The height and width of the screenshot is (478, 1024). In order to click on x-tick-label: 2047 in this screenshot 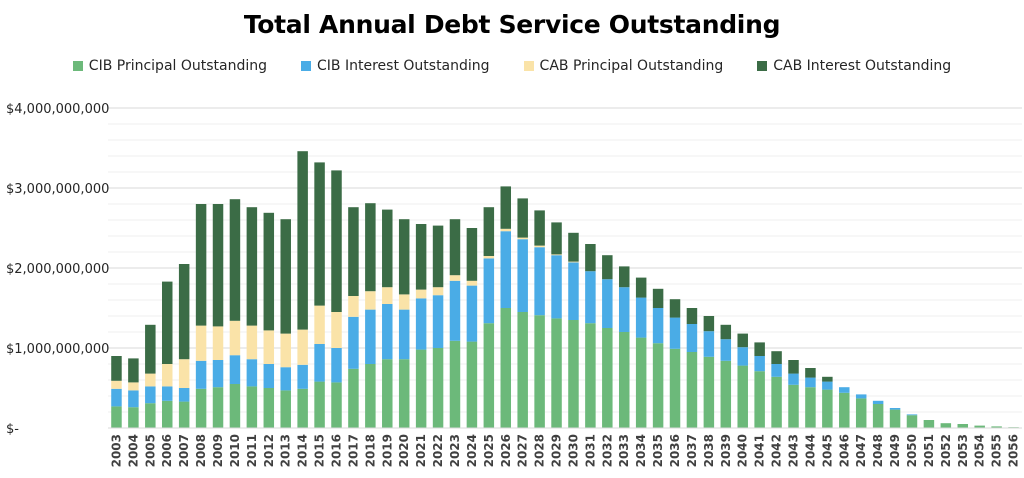, I will do `click(861, 450)`.